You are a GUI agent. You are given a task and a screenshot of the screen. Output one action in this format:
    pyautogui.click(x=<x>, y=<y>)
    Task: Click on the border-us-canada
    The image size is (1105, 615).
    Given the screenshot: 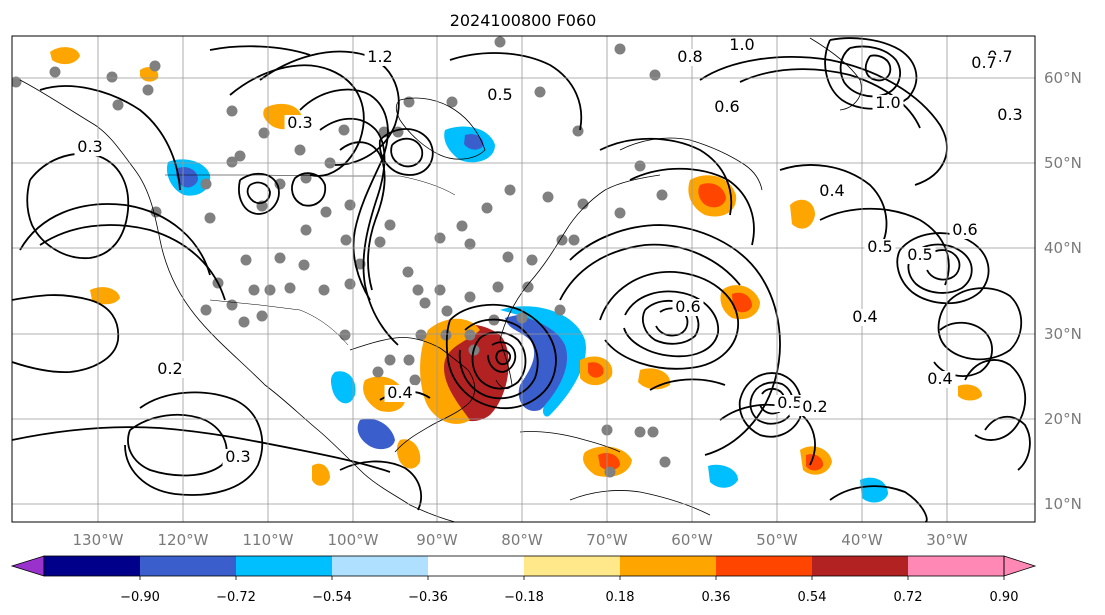 What is the action you would take?
    pyautogui.click(x=310, y=185)
    